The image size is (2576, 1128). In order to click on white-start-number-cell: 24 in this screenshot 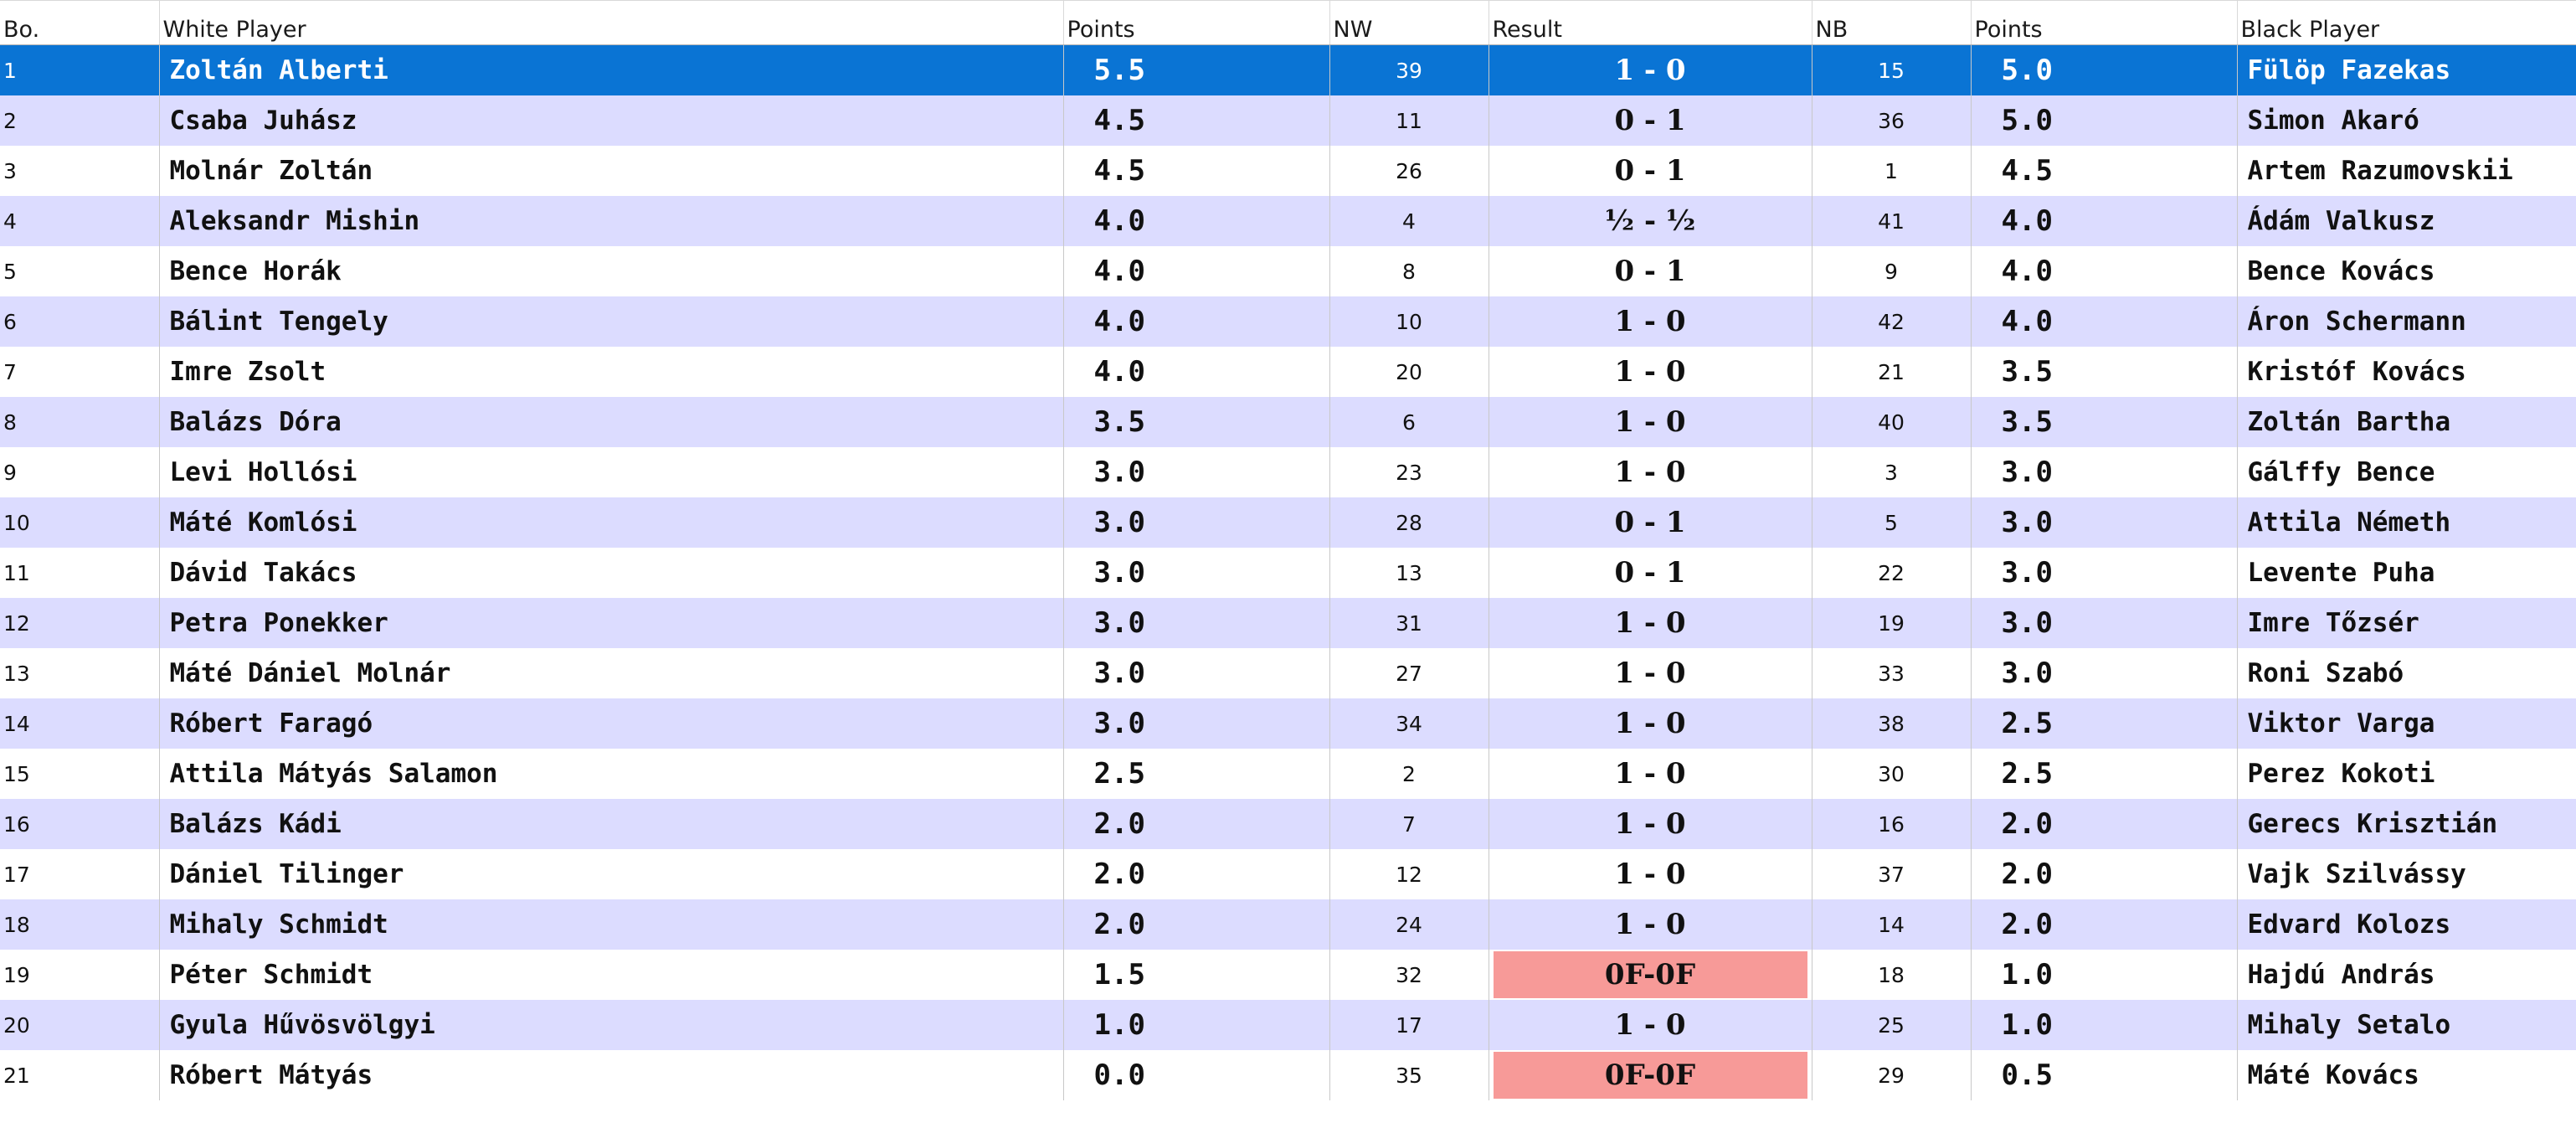, I will do `click(1409, 924)`.